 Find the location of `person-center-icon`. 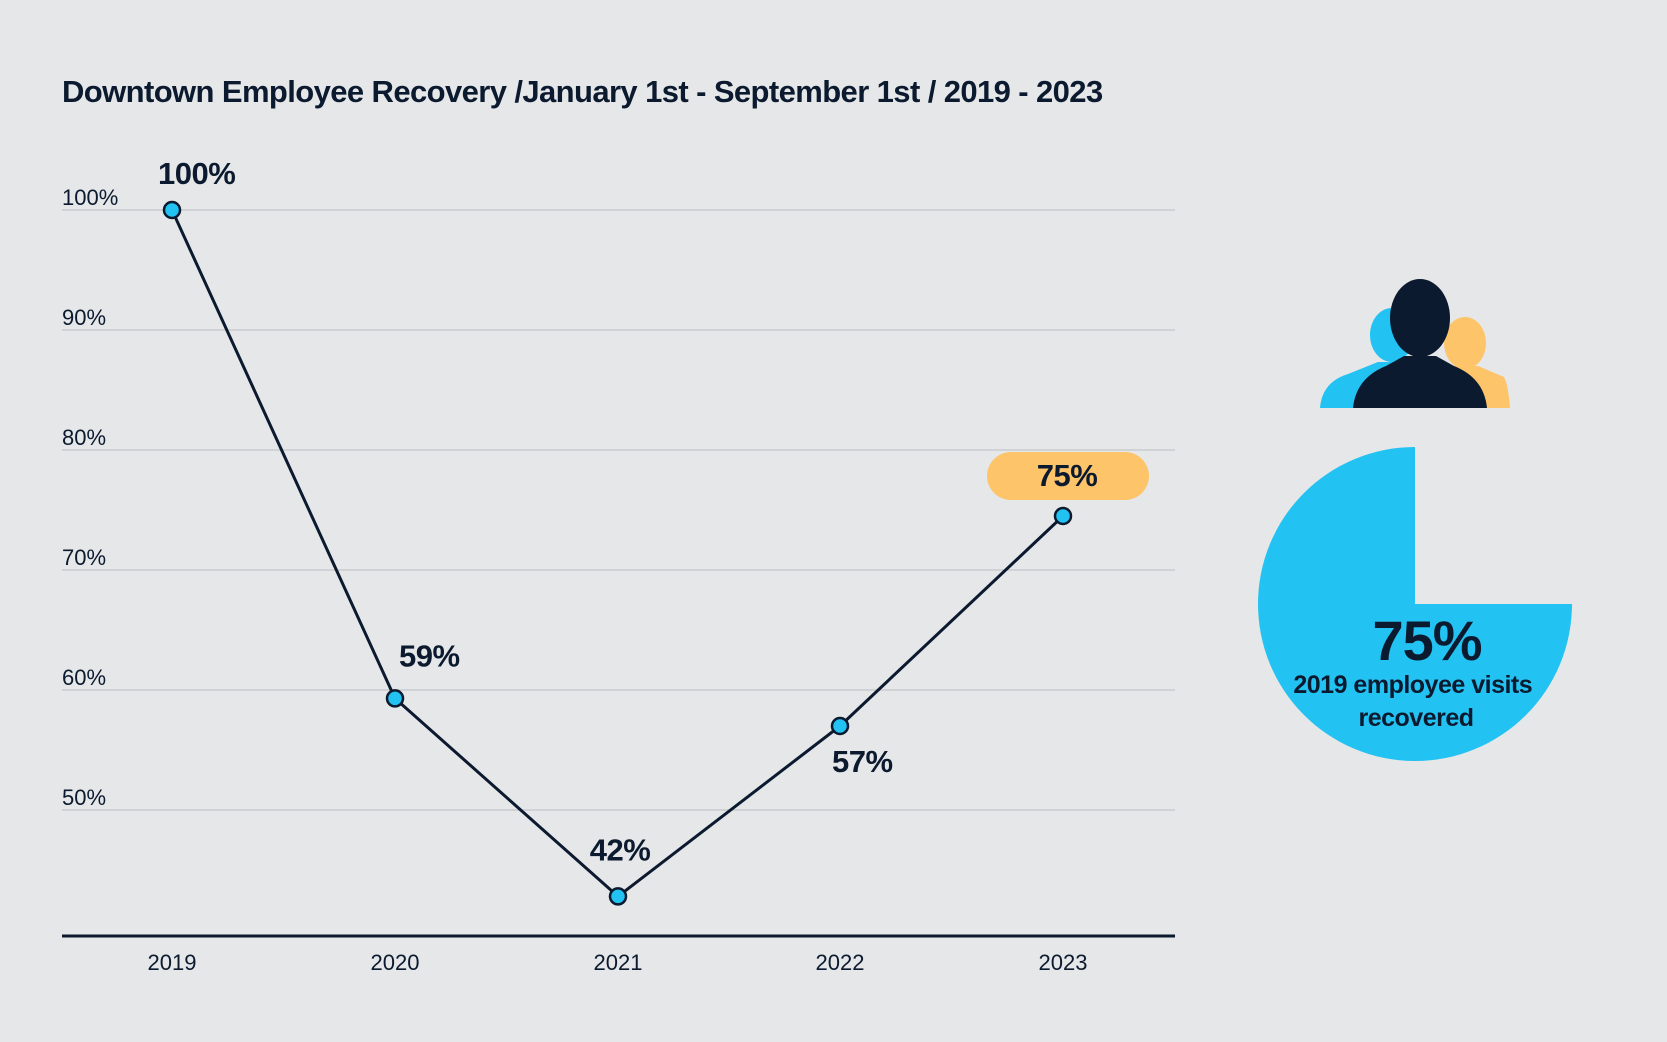

person-center-icon is located at coordinates (1420, 343).